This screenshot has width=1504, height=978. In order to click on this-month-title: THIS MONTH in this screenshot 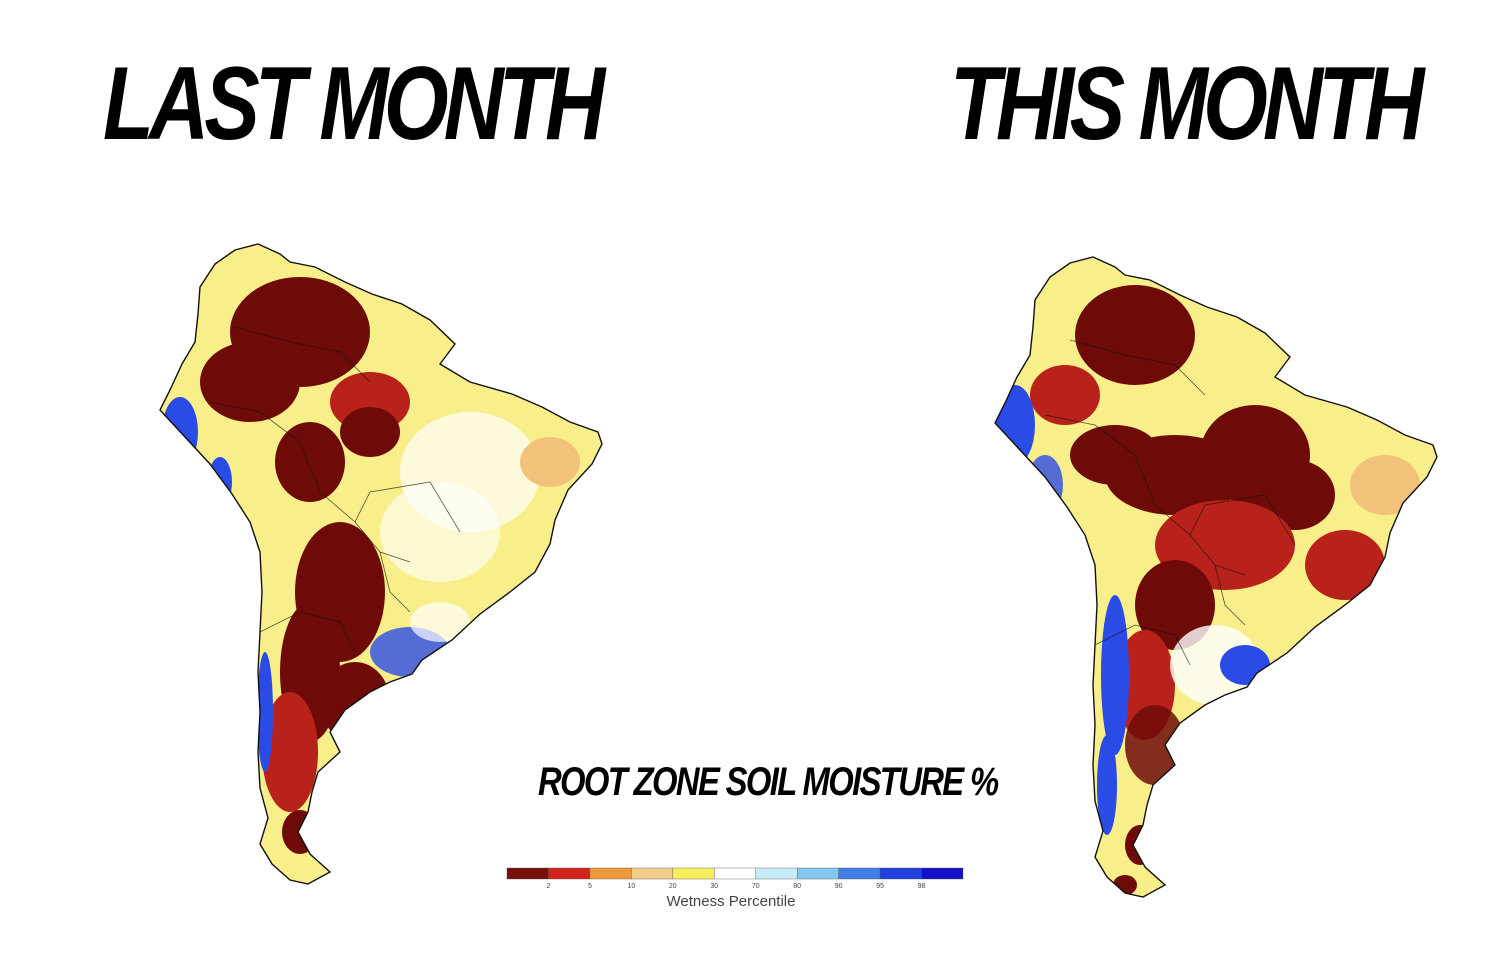, I will do `click(1187, 104)`.